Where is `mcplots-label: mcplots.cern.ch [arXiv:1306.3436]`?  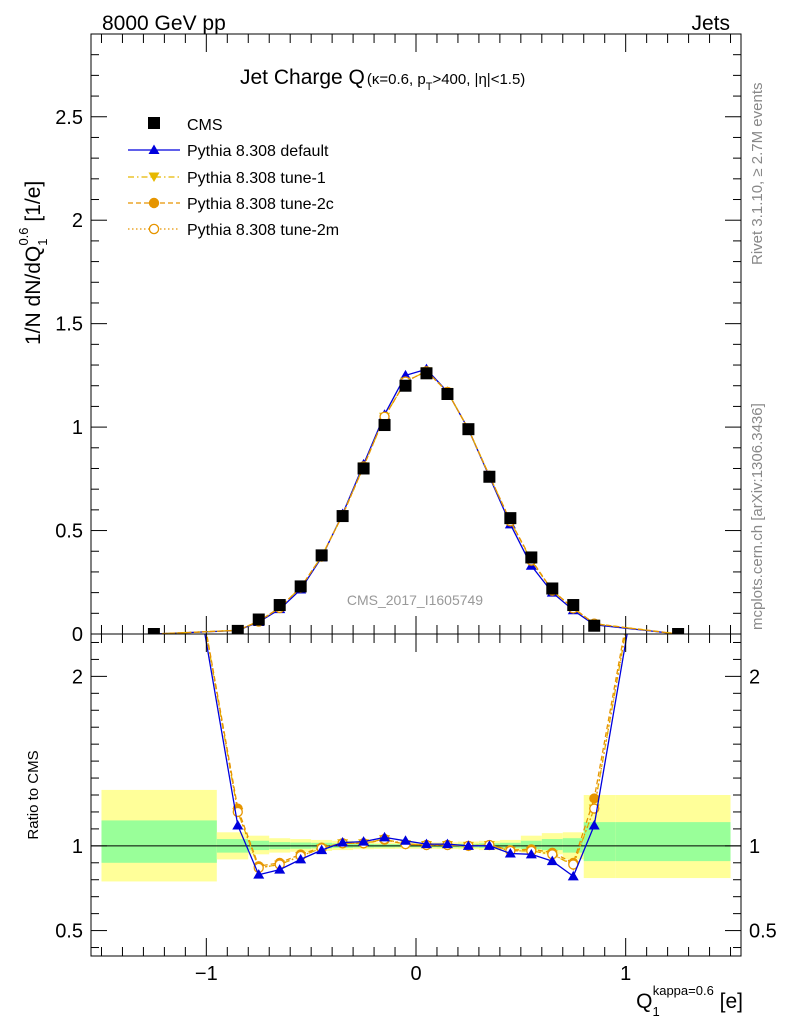
mcplots-label: mcplots.cern.ch [arXiv:1306.3436] is located at coordinates (757, 516).